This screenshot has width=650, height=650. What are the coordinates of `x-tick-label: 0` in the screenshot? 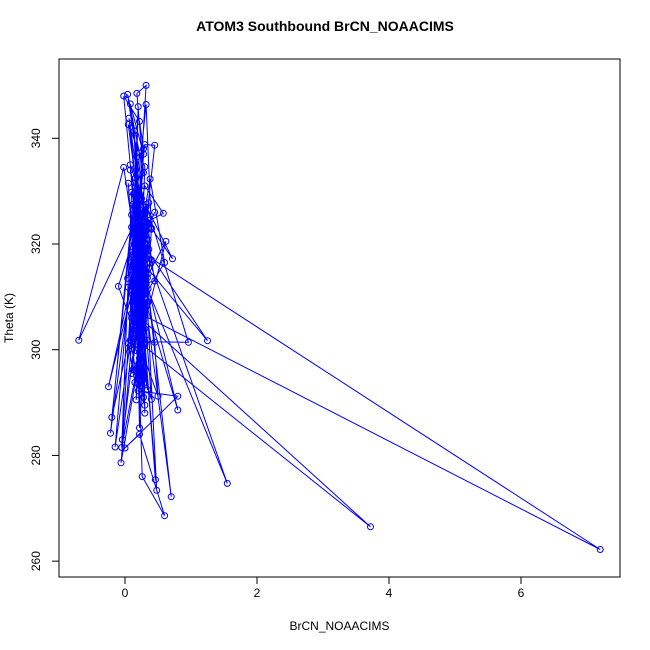 It's located at (125, 593).